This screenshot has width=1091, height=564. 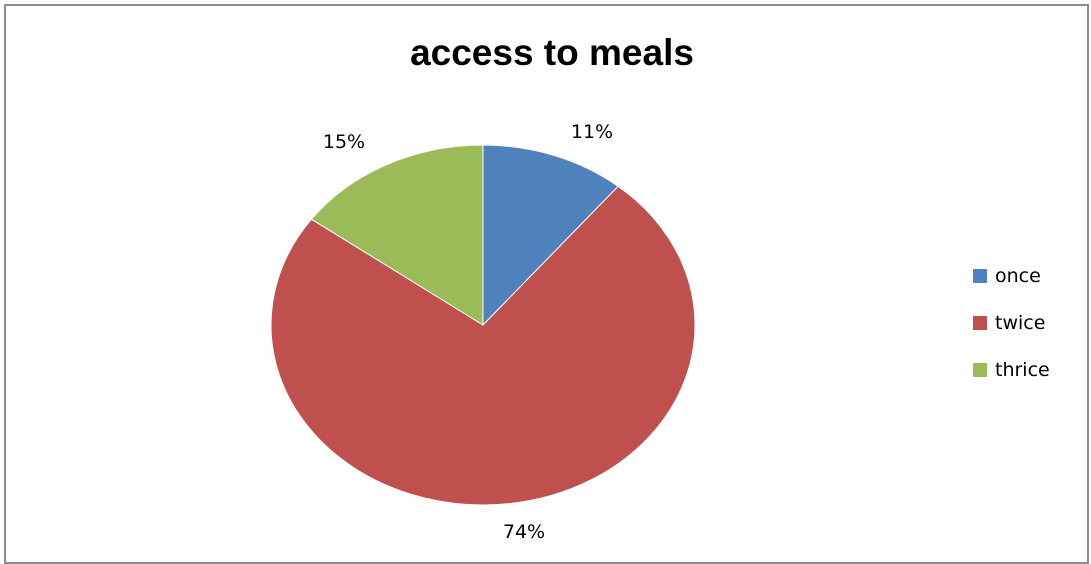 What do you see at coordinates (1020, 323) in the screenshot?
I see `legend-label-twice: twice` at bounding box center [1020, 323].